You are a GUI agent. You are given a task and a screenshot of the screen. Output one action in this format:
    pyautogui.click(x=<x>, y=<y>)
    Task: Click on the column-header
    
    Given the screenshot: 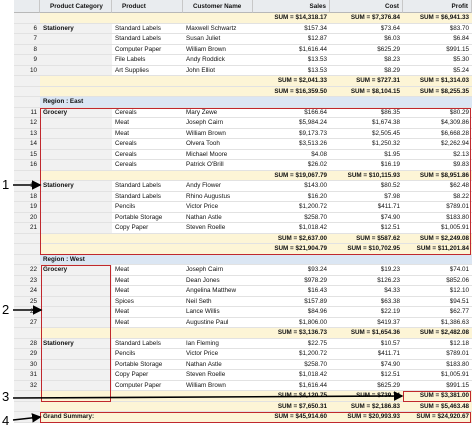 What is the action you would take?
    pyautogui.click(x=27, y=6)
    